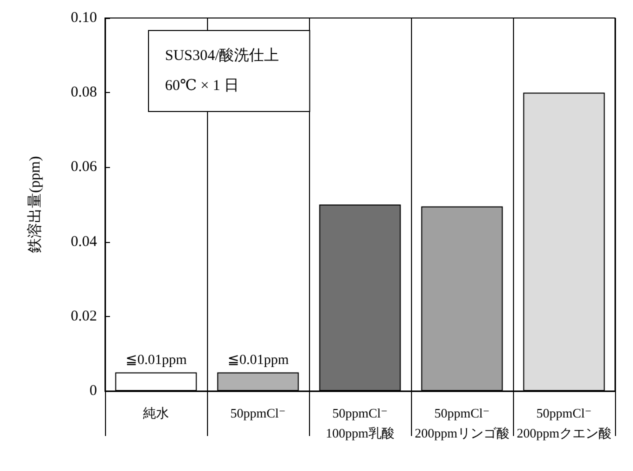 The image size is (633, 471). I want to click on y-tick-label: 0.04, so click(84, 242).